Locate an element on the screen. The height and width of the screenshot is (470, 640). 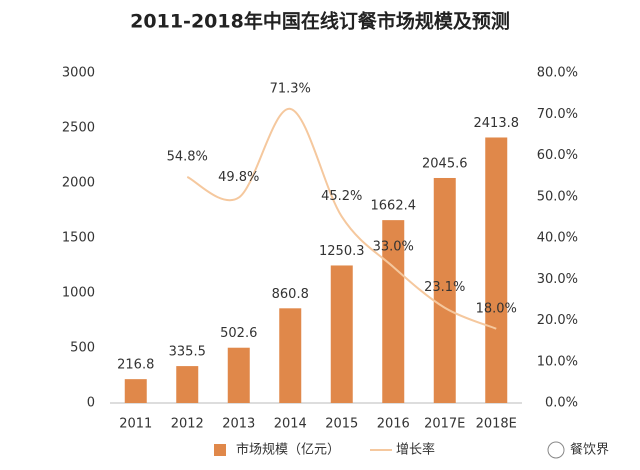
y-tick-label: 500 is located at coordinates (82, 348).